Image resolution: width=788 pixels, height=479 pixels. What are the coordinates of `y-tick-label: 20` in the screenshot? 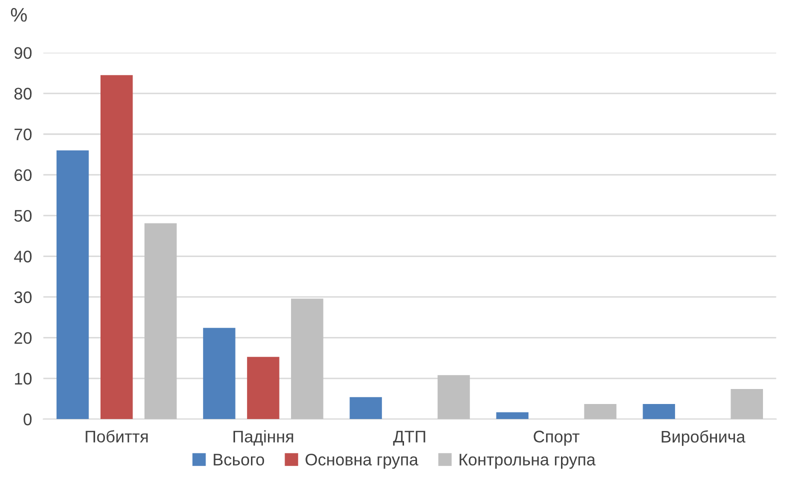 It's located at (23, 338).